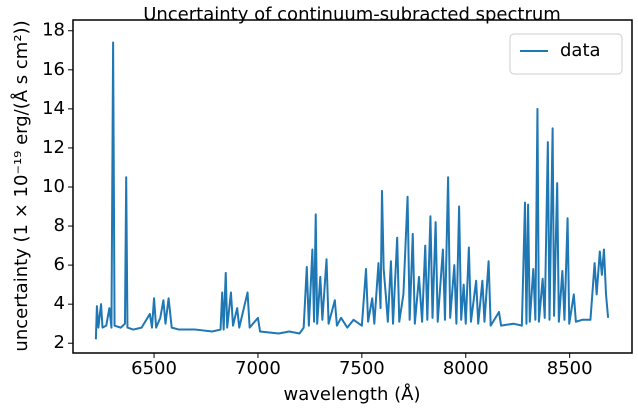 This screenshot has height=415, width=638. What do you see at coordinates (53, 69) in the screenshot?
I see `y-tick-label: 16` at bounding box center [53, 69].